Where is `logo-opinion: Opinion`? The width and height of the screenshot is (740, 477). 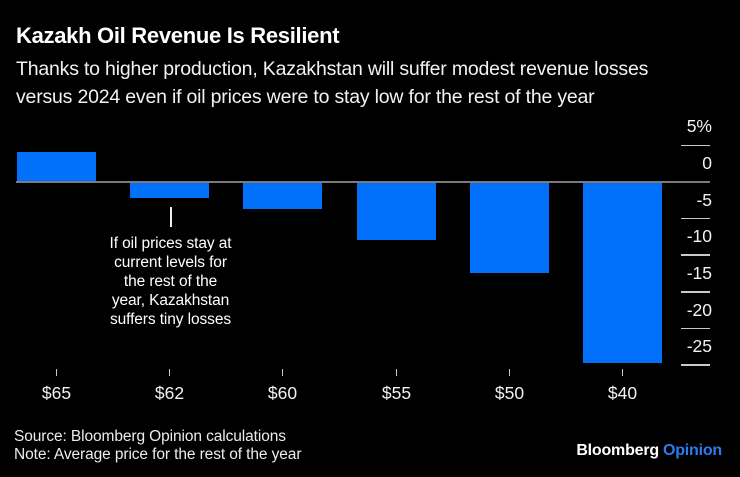 logo-opinion: Opinion is located at coordinates (692, 450).